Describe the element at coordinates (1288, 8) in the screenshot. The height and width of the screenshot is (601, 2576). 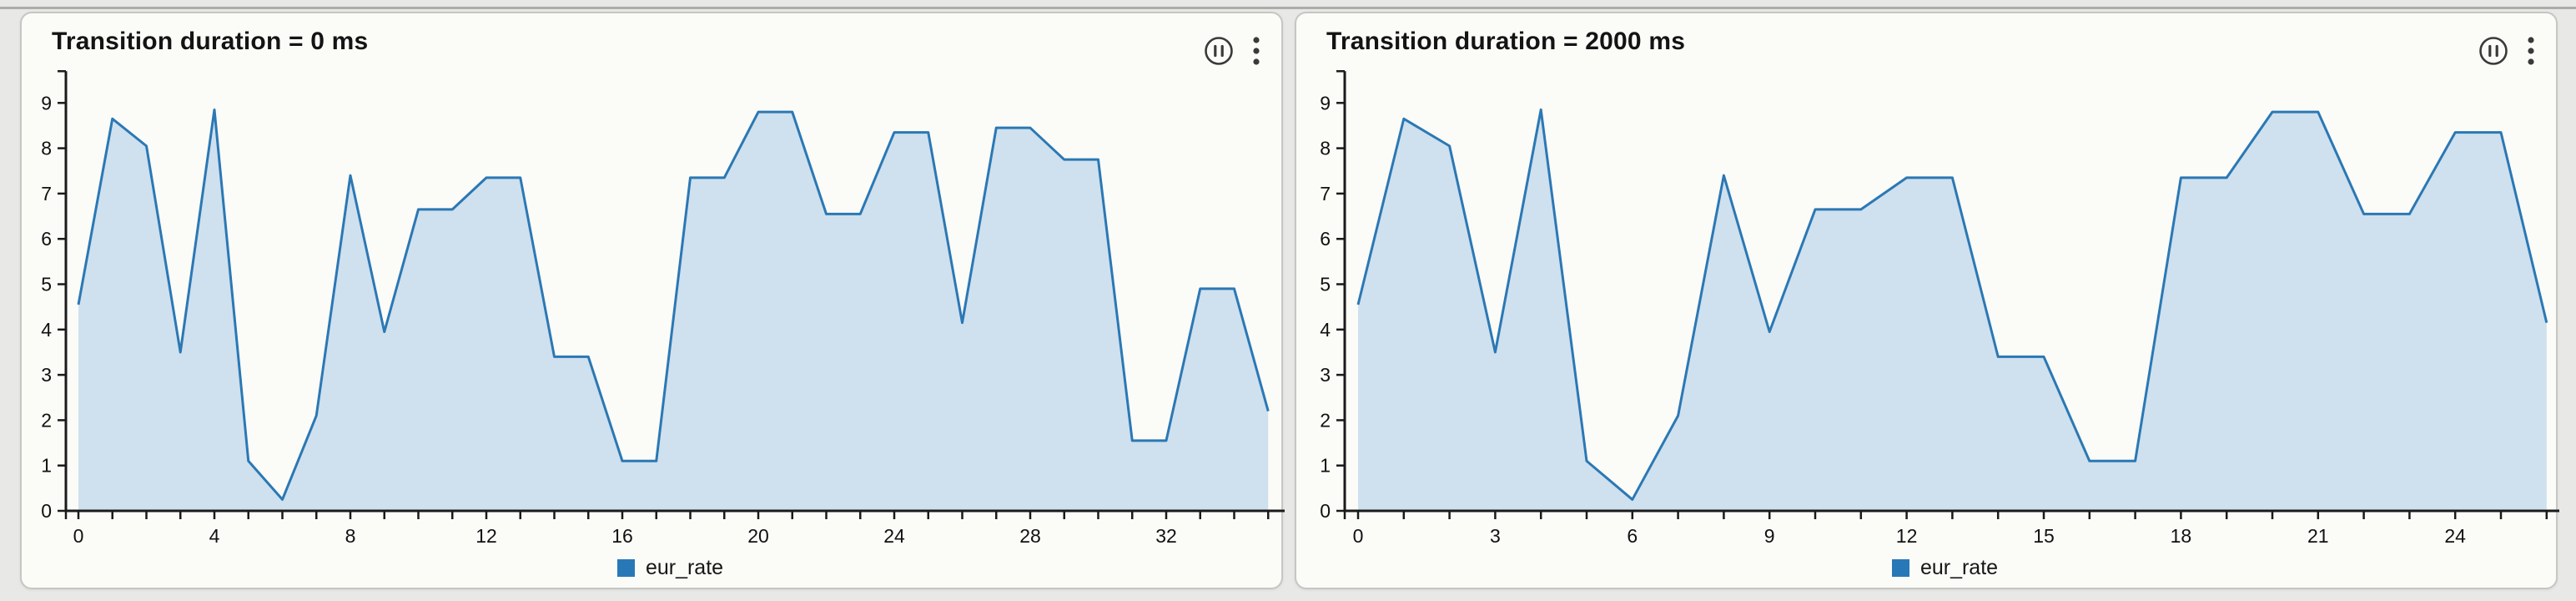
I see `top-divider` at that location.